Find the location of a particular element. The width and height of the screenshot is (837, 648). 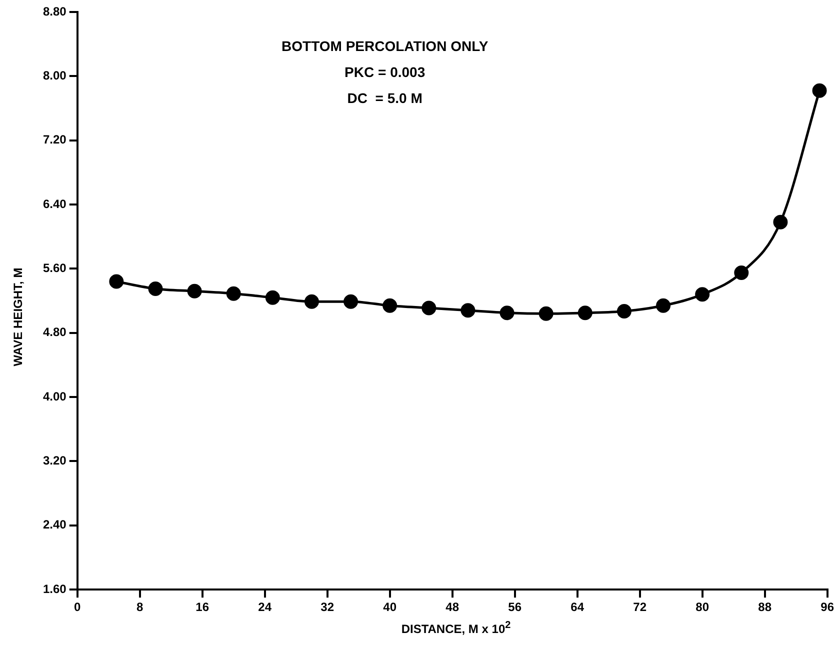

annotation: DC = 5.0 M is located at coordinates (384, 98).